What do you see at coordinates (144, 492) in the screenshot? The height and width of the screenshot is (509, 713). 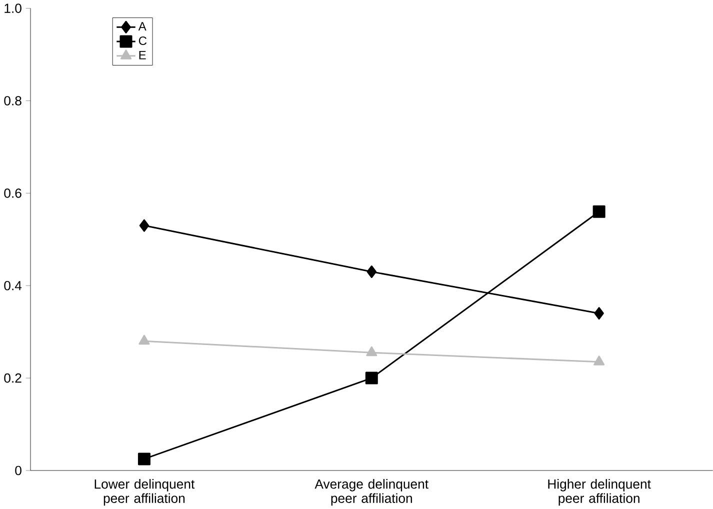 I see `x-tick-label: Lower delinquent peer affiliation` at bounding box center [144, 492].